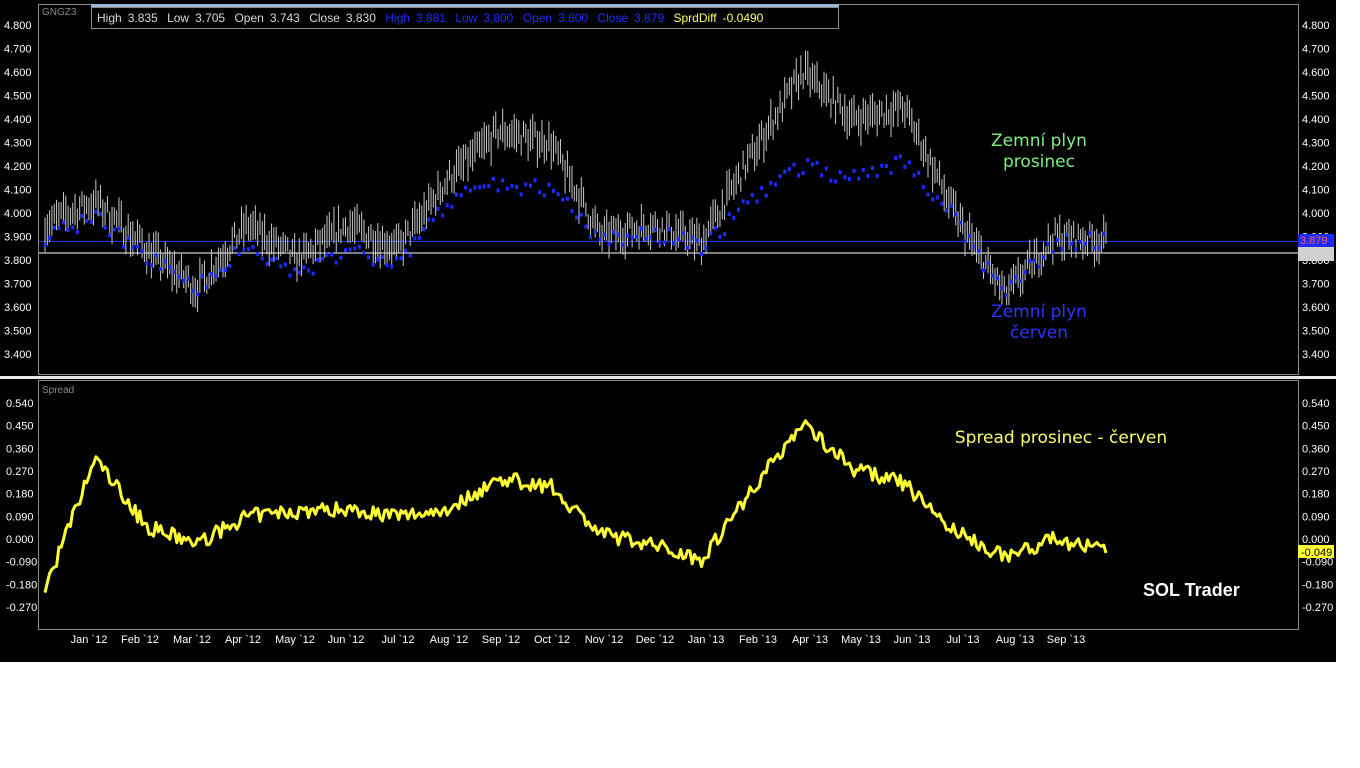 This screenshot has height=768, width=1360. I want to click on close-value: 3.830, so click(360, 18).